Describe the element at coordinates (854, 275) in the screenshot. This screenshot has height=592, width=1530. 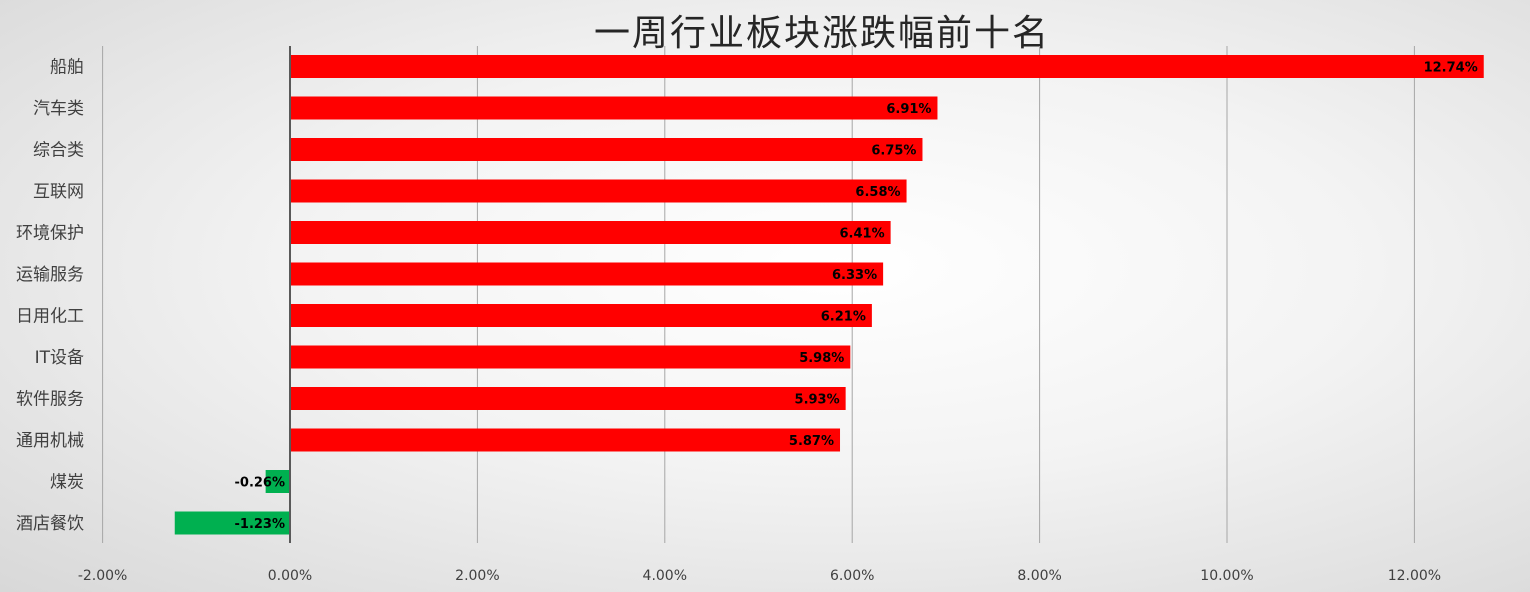
I see `data-label: 6.33%` at that location.